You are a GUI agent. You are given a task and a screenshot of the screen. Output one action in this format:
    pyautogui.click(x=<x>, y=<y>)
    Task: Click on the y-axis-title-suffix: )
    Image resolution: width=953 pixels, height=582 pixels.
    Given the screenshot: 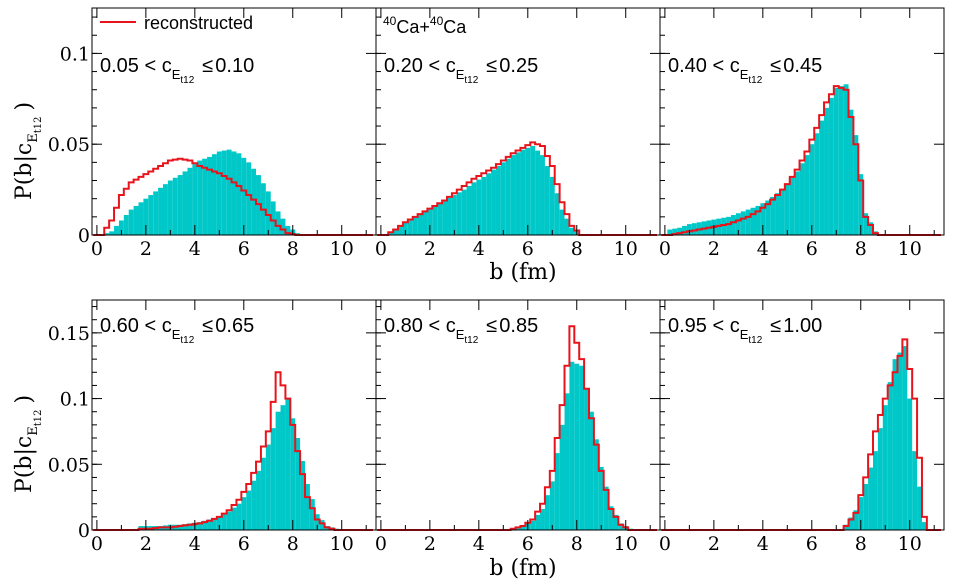 What is the action you would take?
    pyautogui.click(x=24, y=399)
    